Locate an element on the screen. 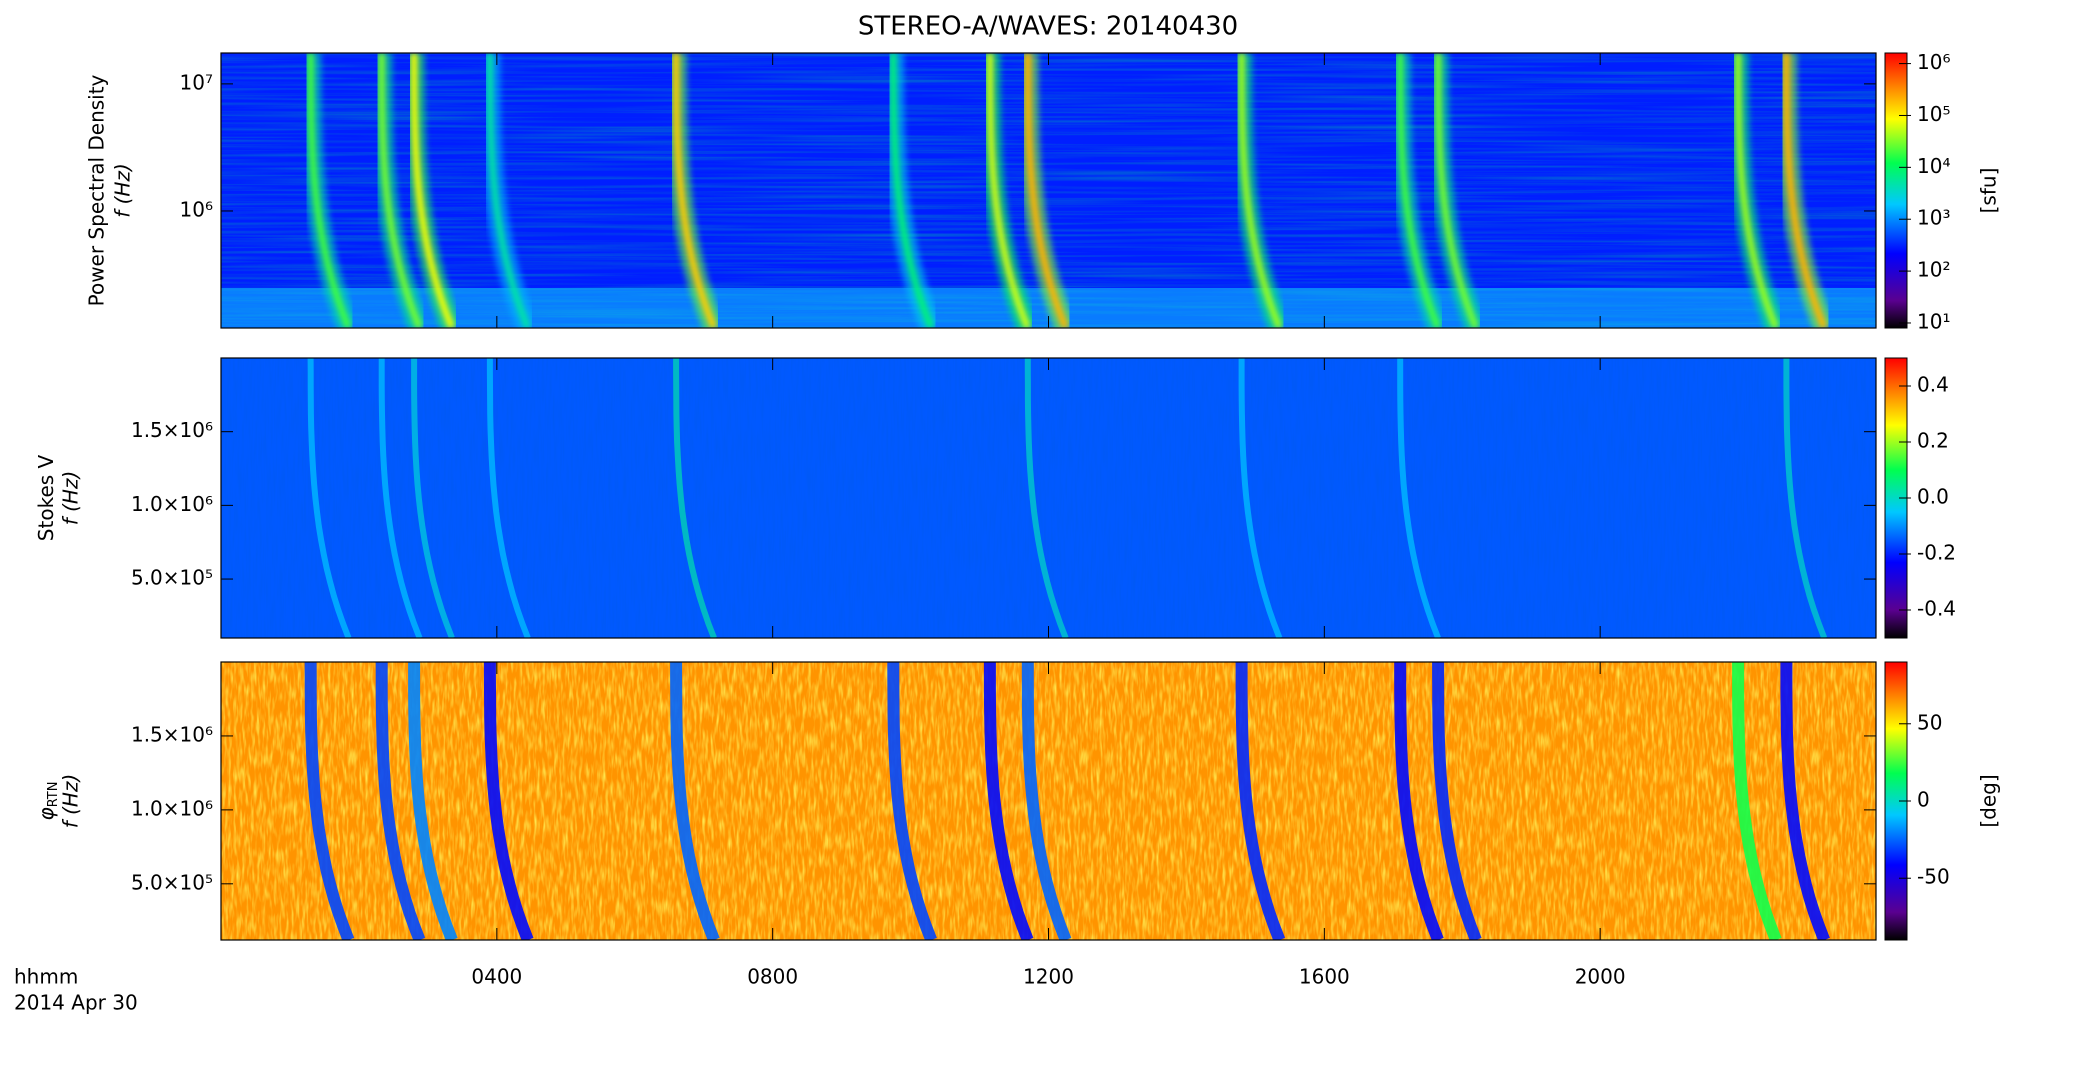  colorbar-tick-label: 0.2 is located at coordinates (1933, 441).